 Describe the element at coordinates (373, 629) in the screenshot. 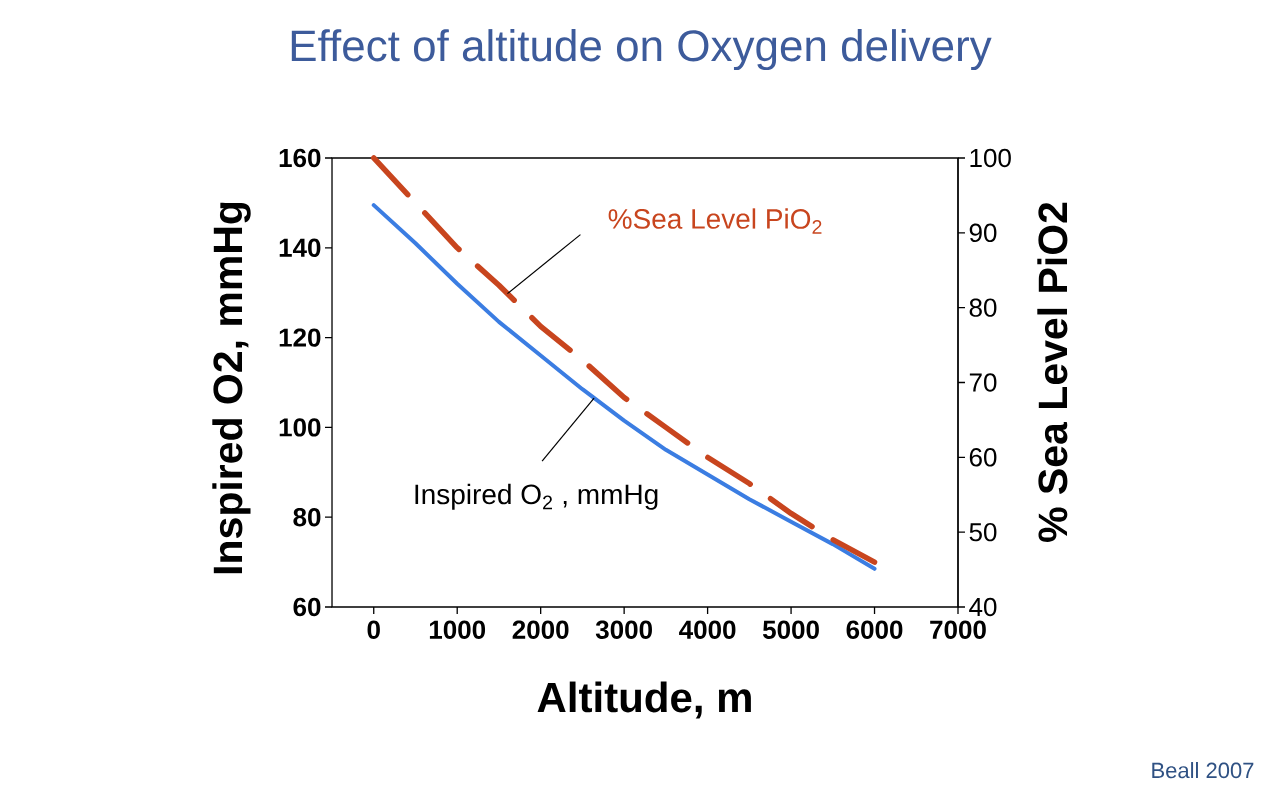

I see `x-tick-label: 0` at that location.